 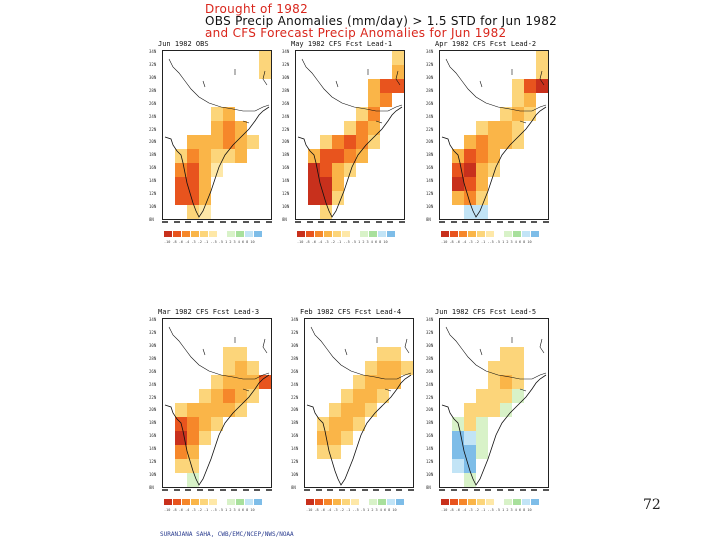 What do you see at coordinates (153, 207) in the screenshot?
I see `lat-tick-label: 10N` at bounding box center [153, 207].